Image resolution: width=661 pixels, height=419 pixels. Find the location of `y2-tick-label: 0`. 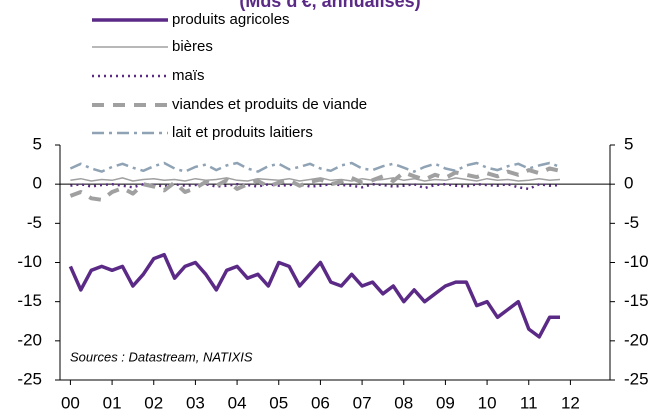

y2-tick-label: 0 is located at coordinates (628, 183).